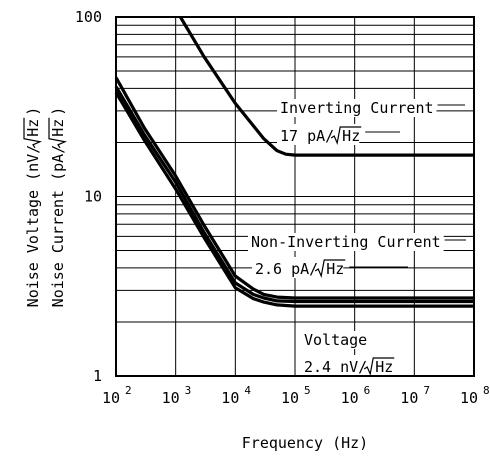  What do you see at coordinates (357, 256) in the screenshot?
I see `annotation-noninverting: Non-Inverting Current 2.6 pA/Hz` at bounding box center [357, 256].